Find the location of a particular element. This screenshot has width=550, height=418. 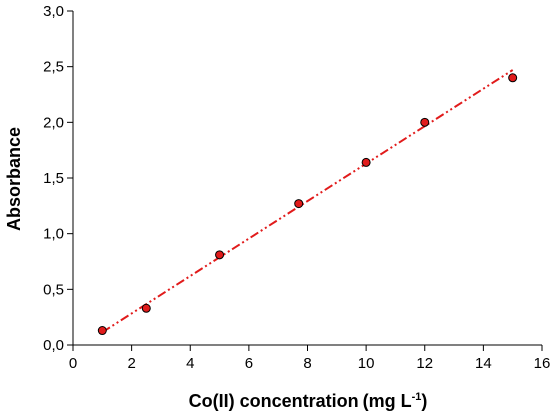

y-axis-ticks: 0,0 0,5 1,0 1,5 2,0 2,5 3,0 is located at coordinates (58, 178).